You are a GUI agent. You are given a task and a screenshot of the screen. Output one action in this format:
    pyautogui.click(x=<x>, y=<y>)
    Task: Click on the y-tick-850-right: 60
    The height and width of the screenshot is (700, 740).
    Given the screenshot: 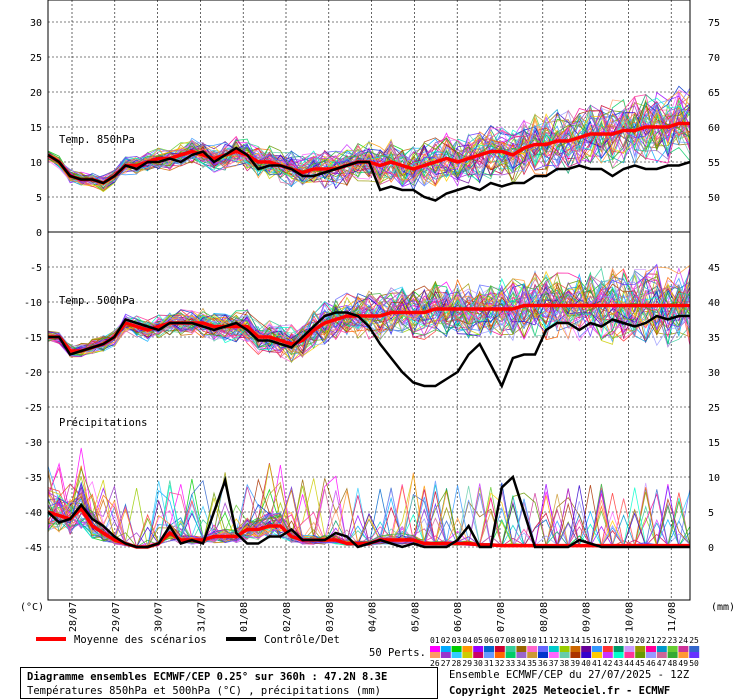 What is the action you would take?
    pyautogui.click(x=714, y=128)
    